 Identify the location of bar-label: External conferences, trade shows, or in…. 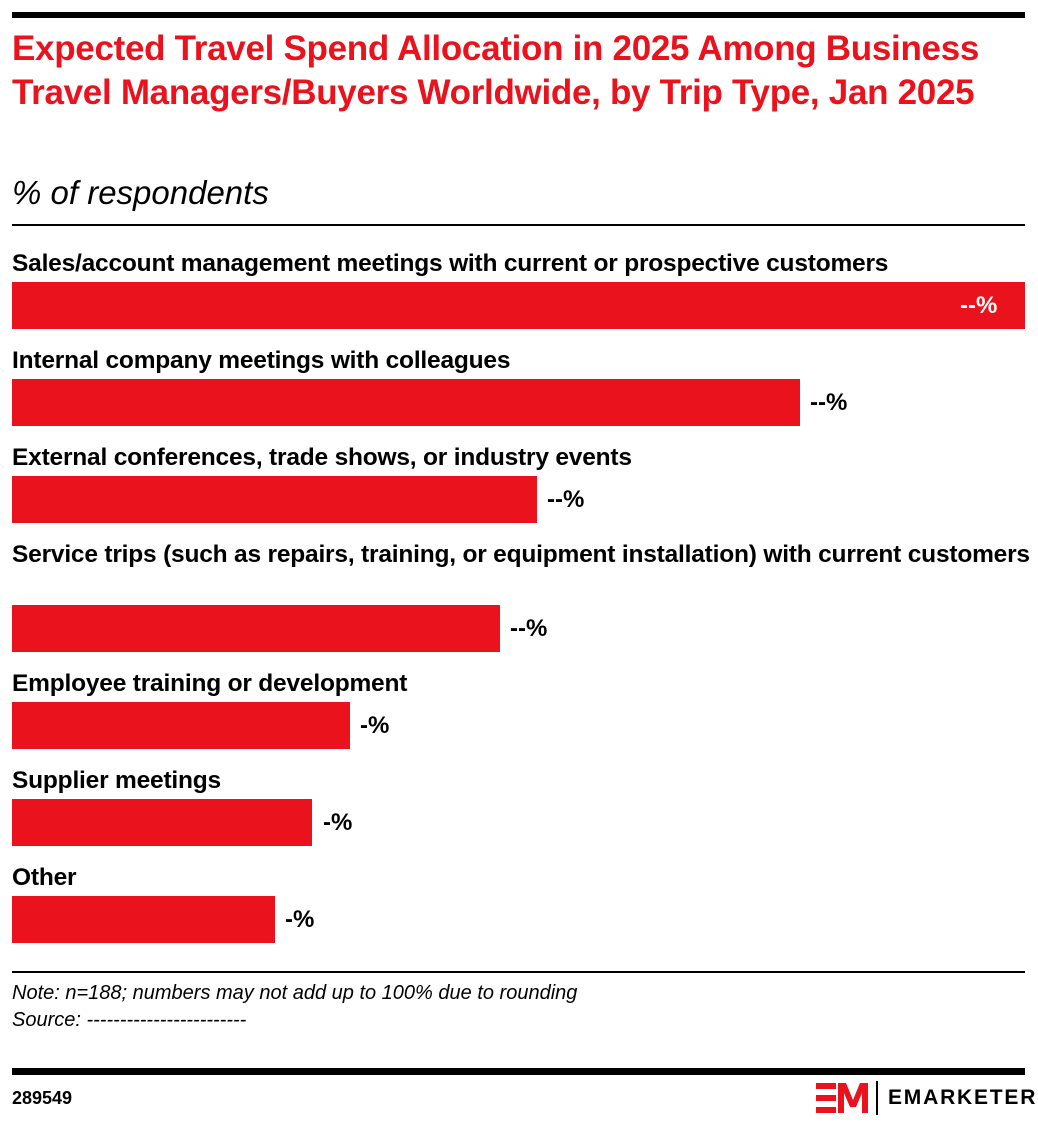
(322, 457).